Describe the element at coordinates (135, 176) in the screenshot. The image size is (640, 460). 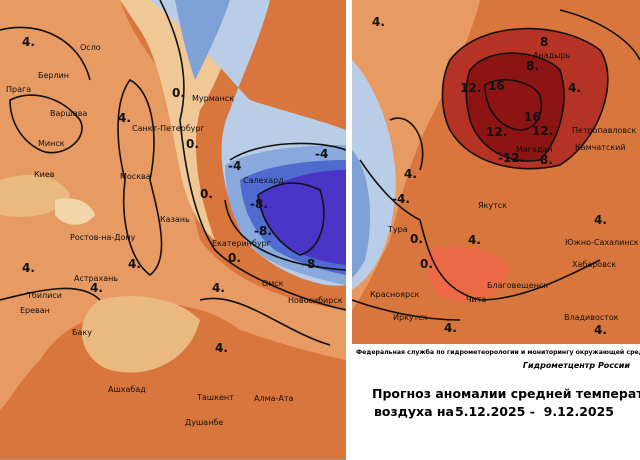
I see `city-label: Москва` at that location.